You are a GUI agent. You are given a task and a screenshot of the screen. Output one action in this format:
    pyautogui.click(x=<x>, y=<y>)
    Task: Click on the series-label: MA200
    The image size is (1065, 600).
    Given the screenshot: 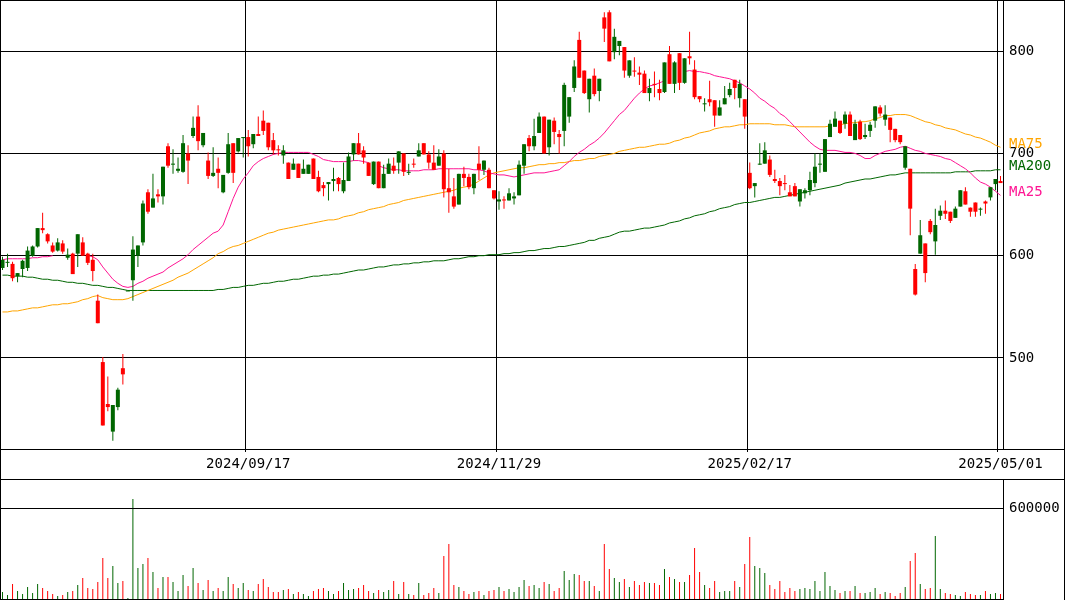 What is the action you would take?
    pyautogui.click(x=1030, y=165)
    